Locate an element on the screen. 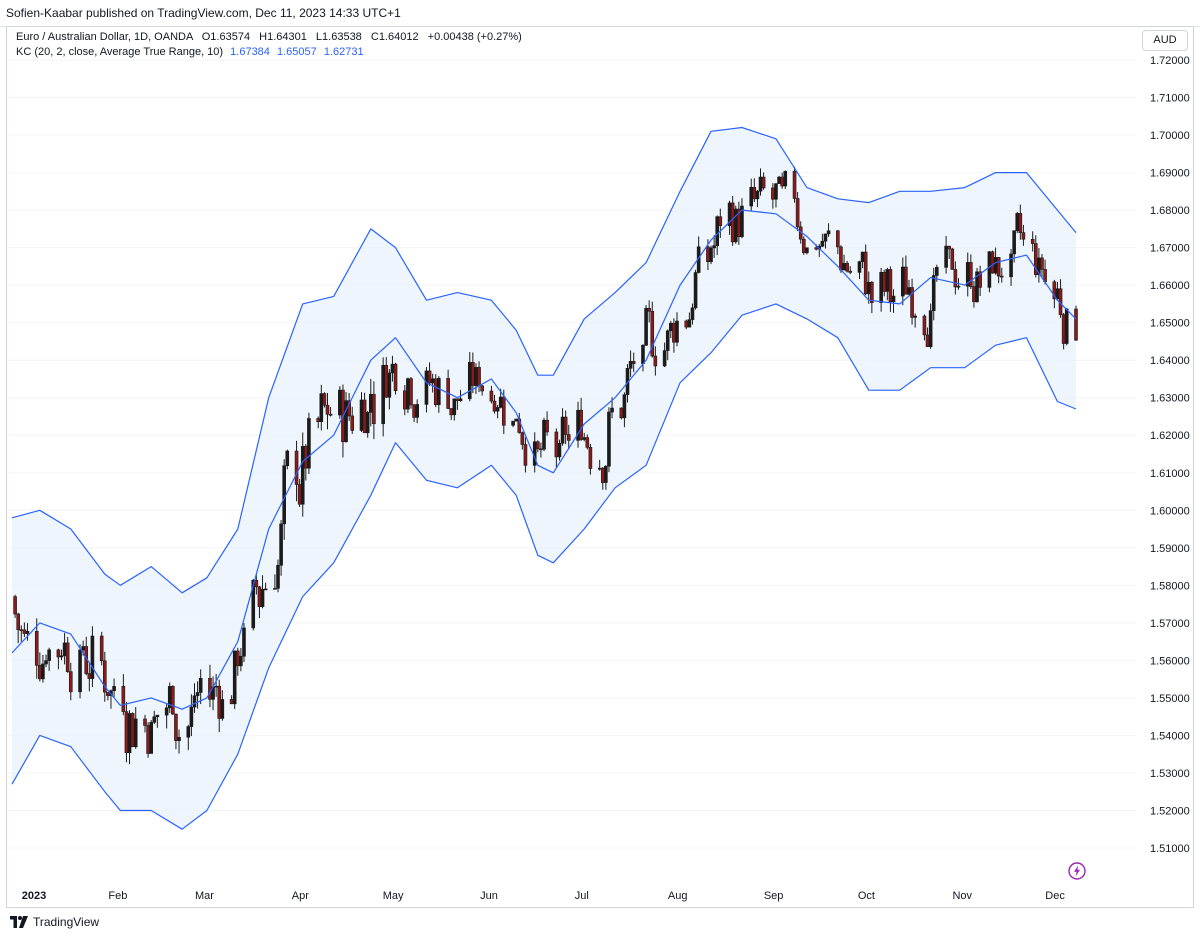  tradingview-logo-icon is located at coordinates (19, 922).